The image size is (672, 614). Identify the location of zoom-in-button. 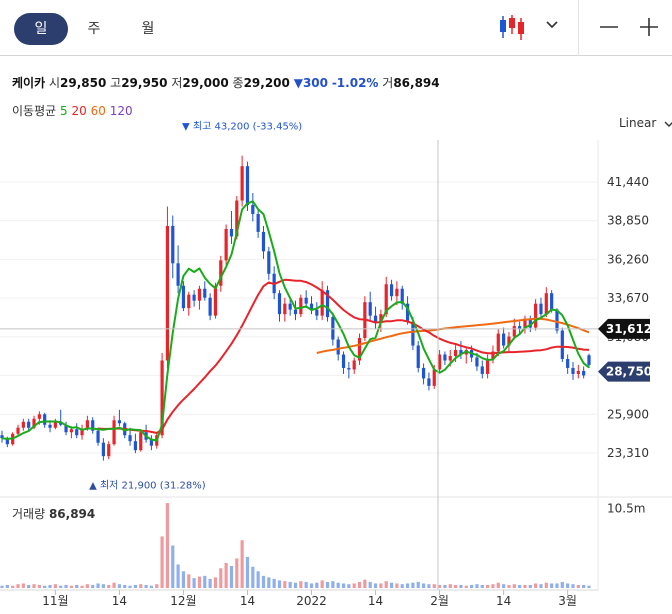
(649, 27).